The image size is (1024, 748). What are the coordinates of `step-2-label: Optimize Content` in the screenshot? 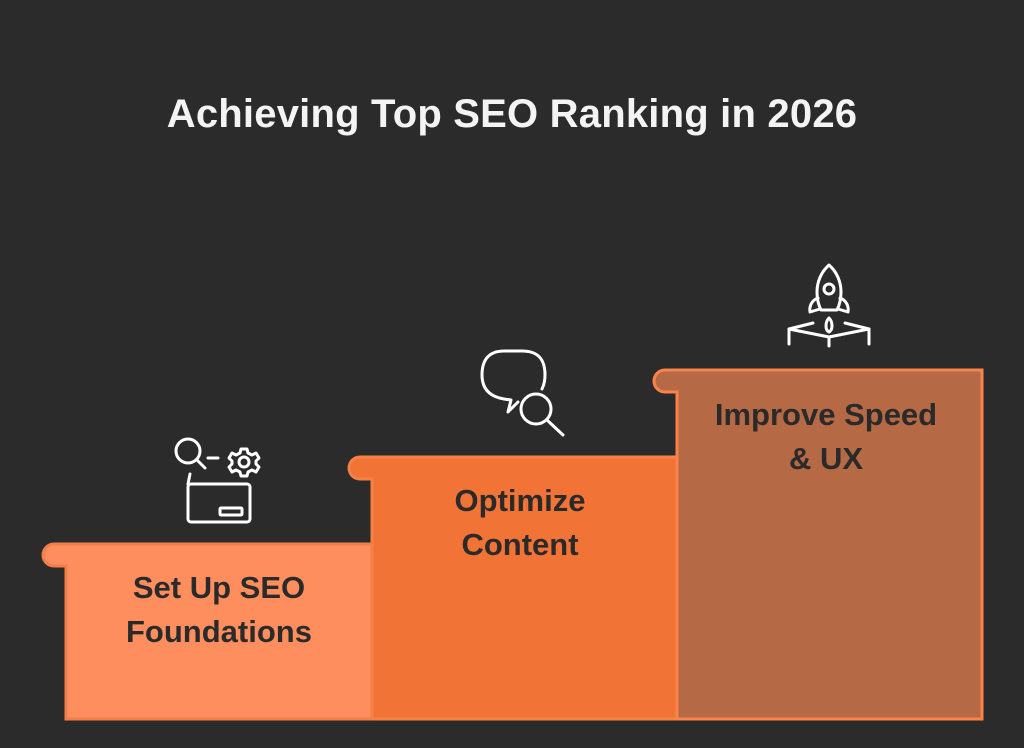 It's located at (520, 523).